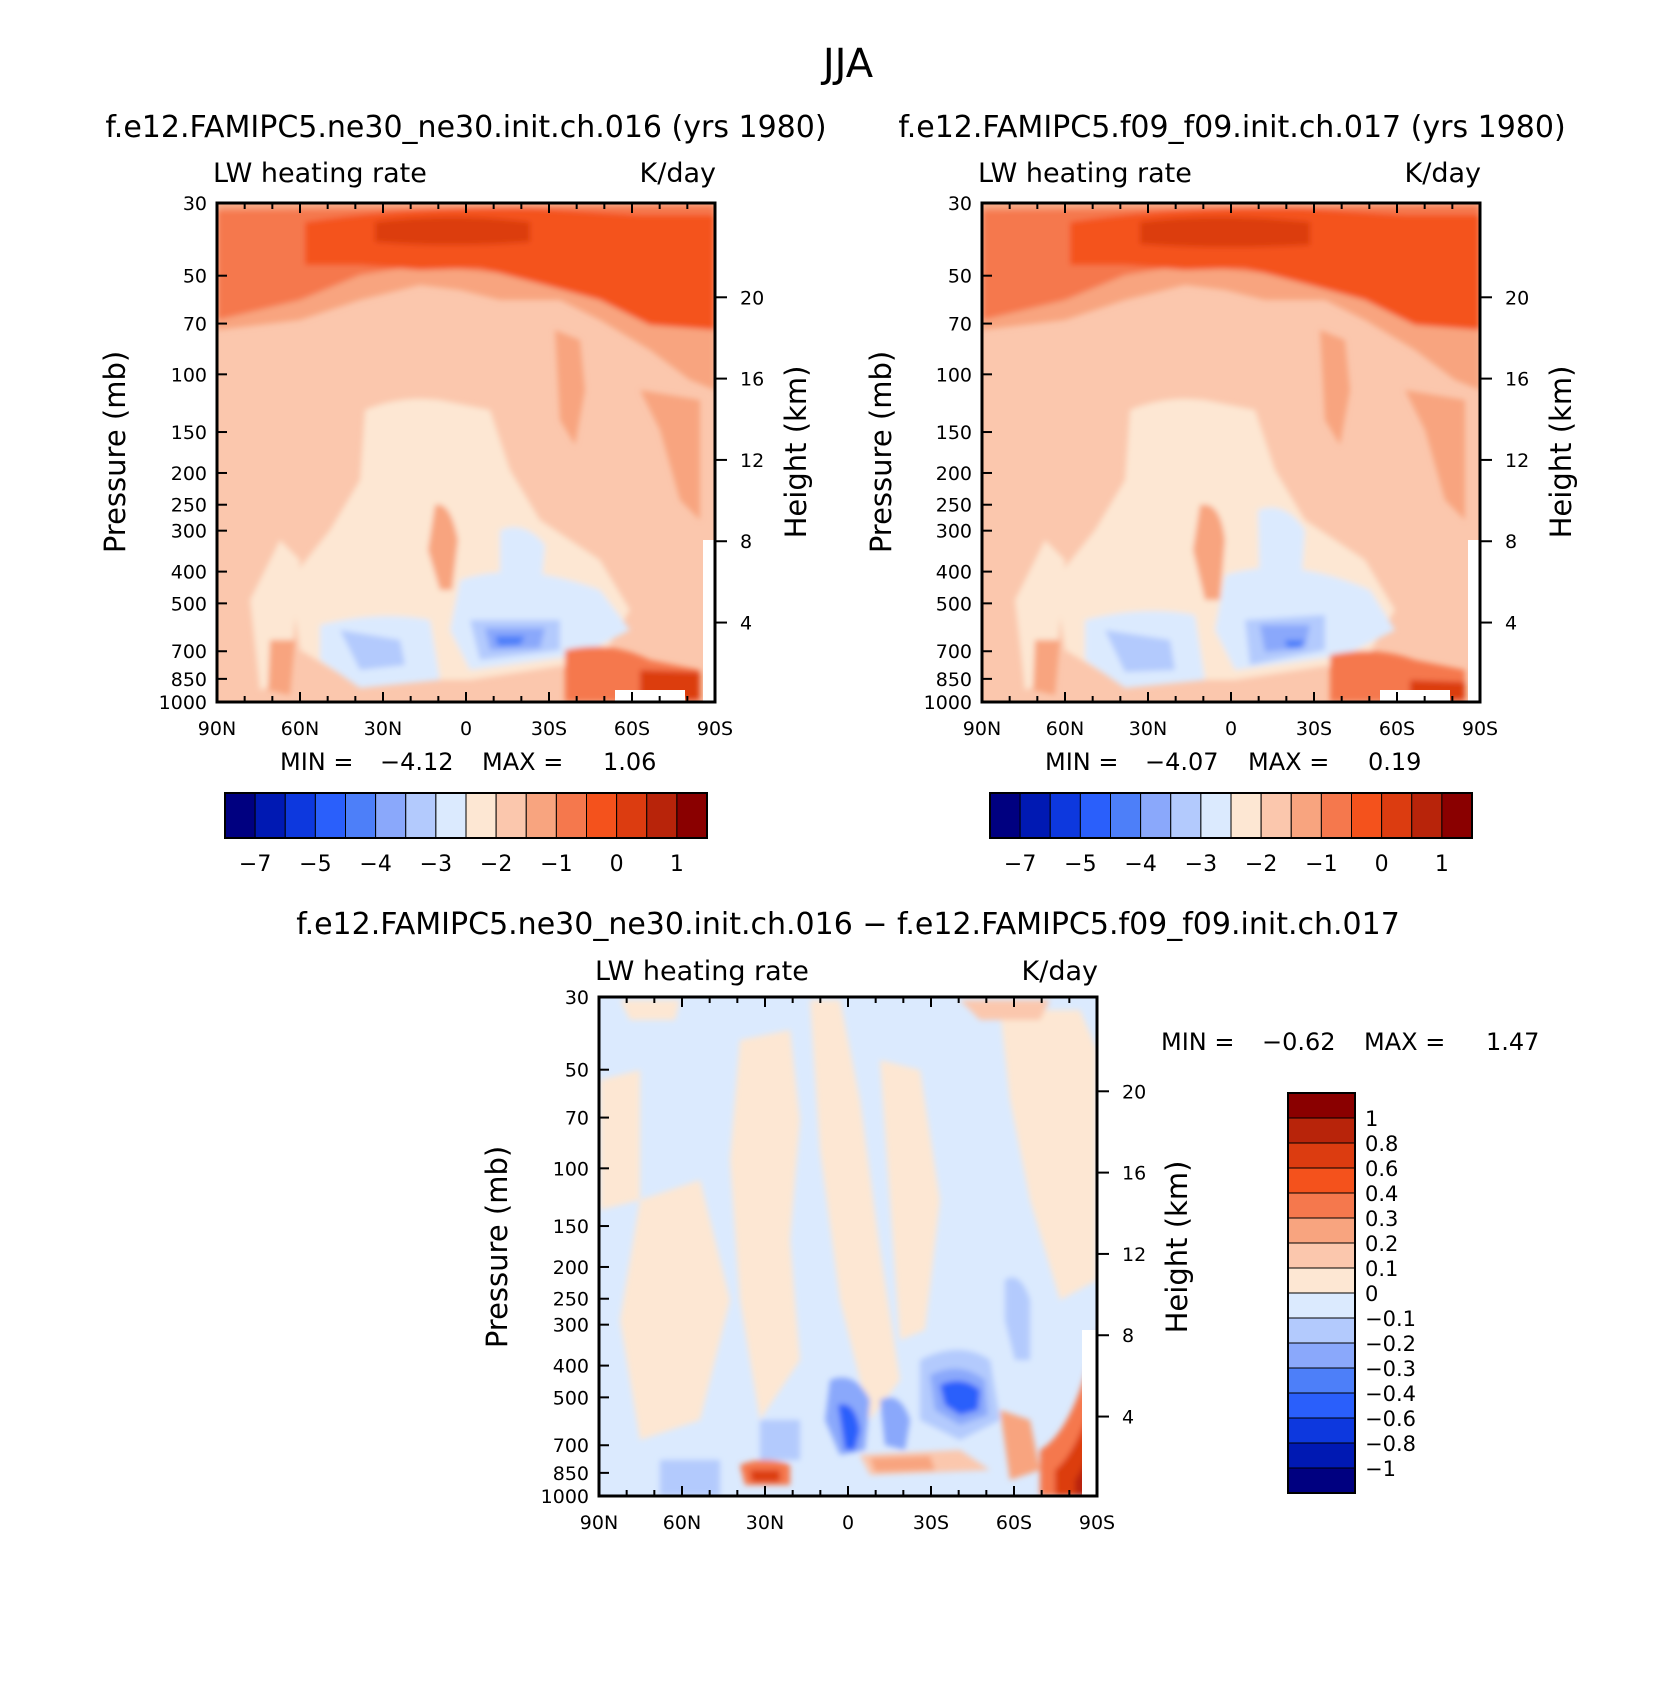 The width and height of the screenshot is (1680, 1683). I want to click on panel-c-colorbar-label: −0.6, so click(1390, 1419).